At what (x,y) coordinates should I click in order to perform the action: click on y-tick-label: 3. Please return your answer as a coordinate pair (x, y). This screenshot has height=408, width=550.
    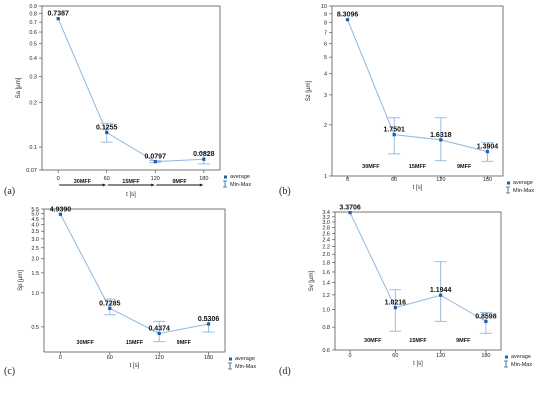
    Looking at the image, I should click on (325, 96).